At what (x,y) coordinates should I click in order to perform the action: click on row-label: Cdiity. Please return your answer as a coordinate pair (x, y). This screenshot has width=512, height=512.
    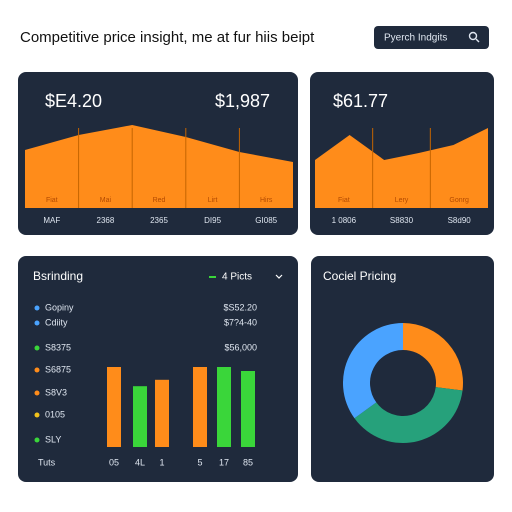
    Looking at the image, I should click on (56, 322).